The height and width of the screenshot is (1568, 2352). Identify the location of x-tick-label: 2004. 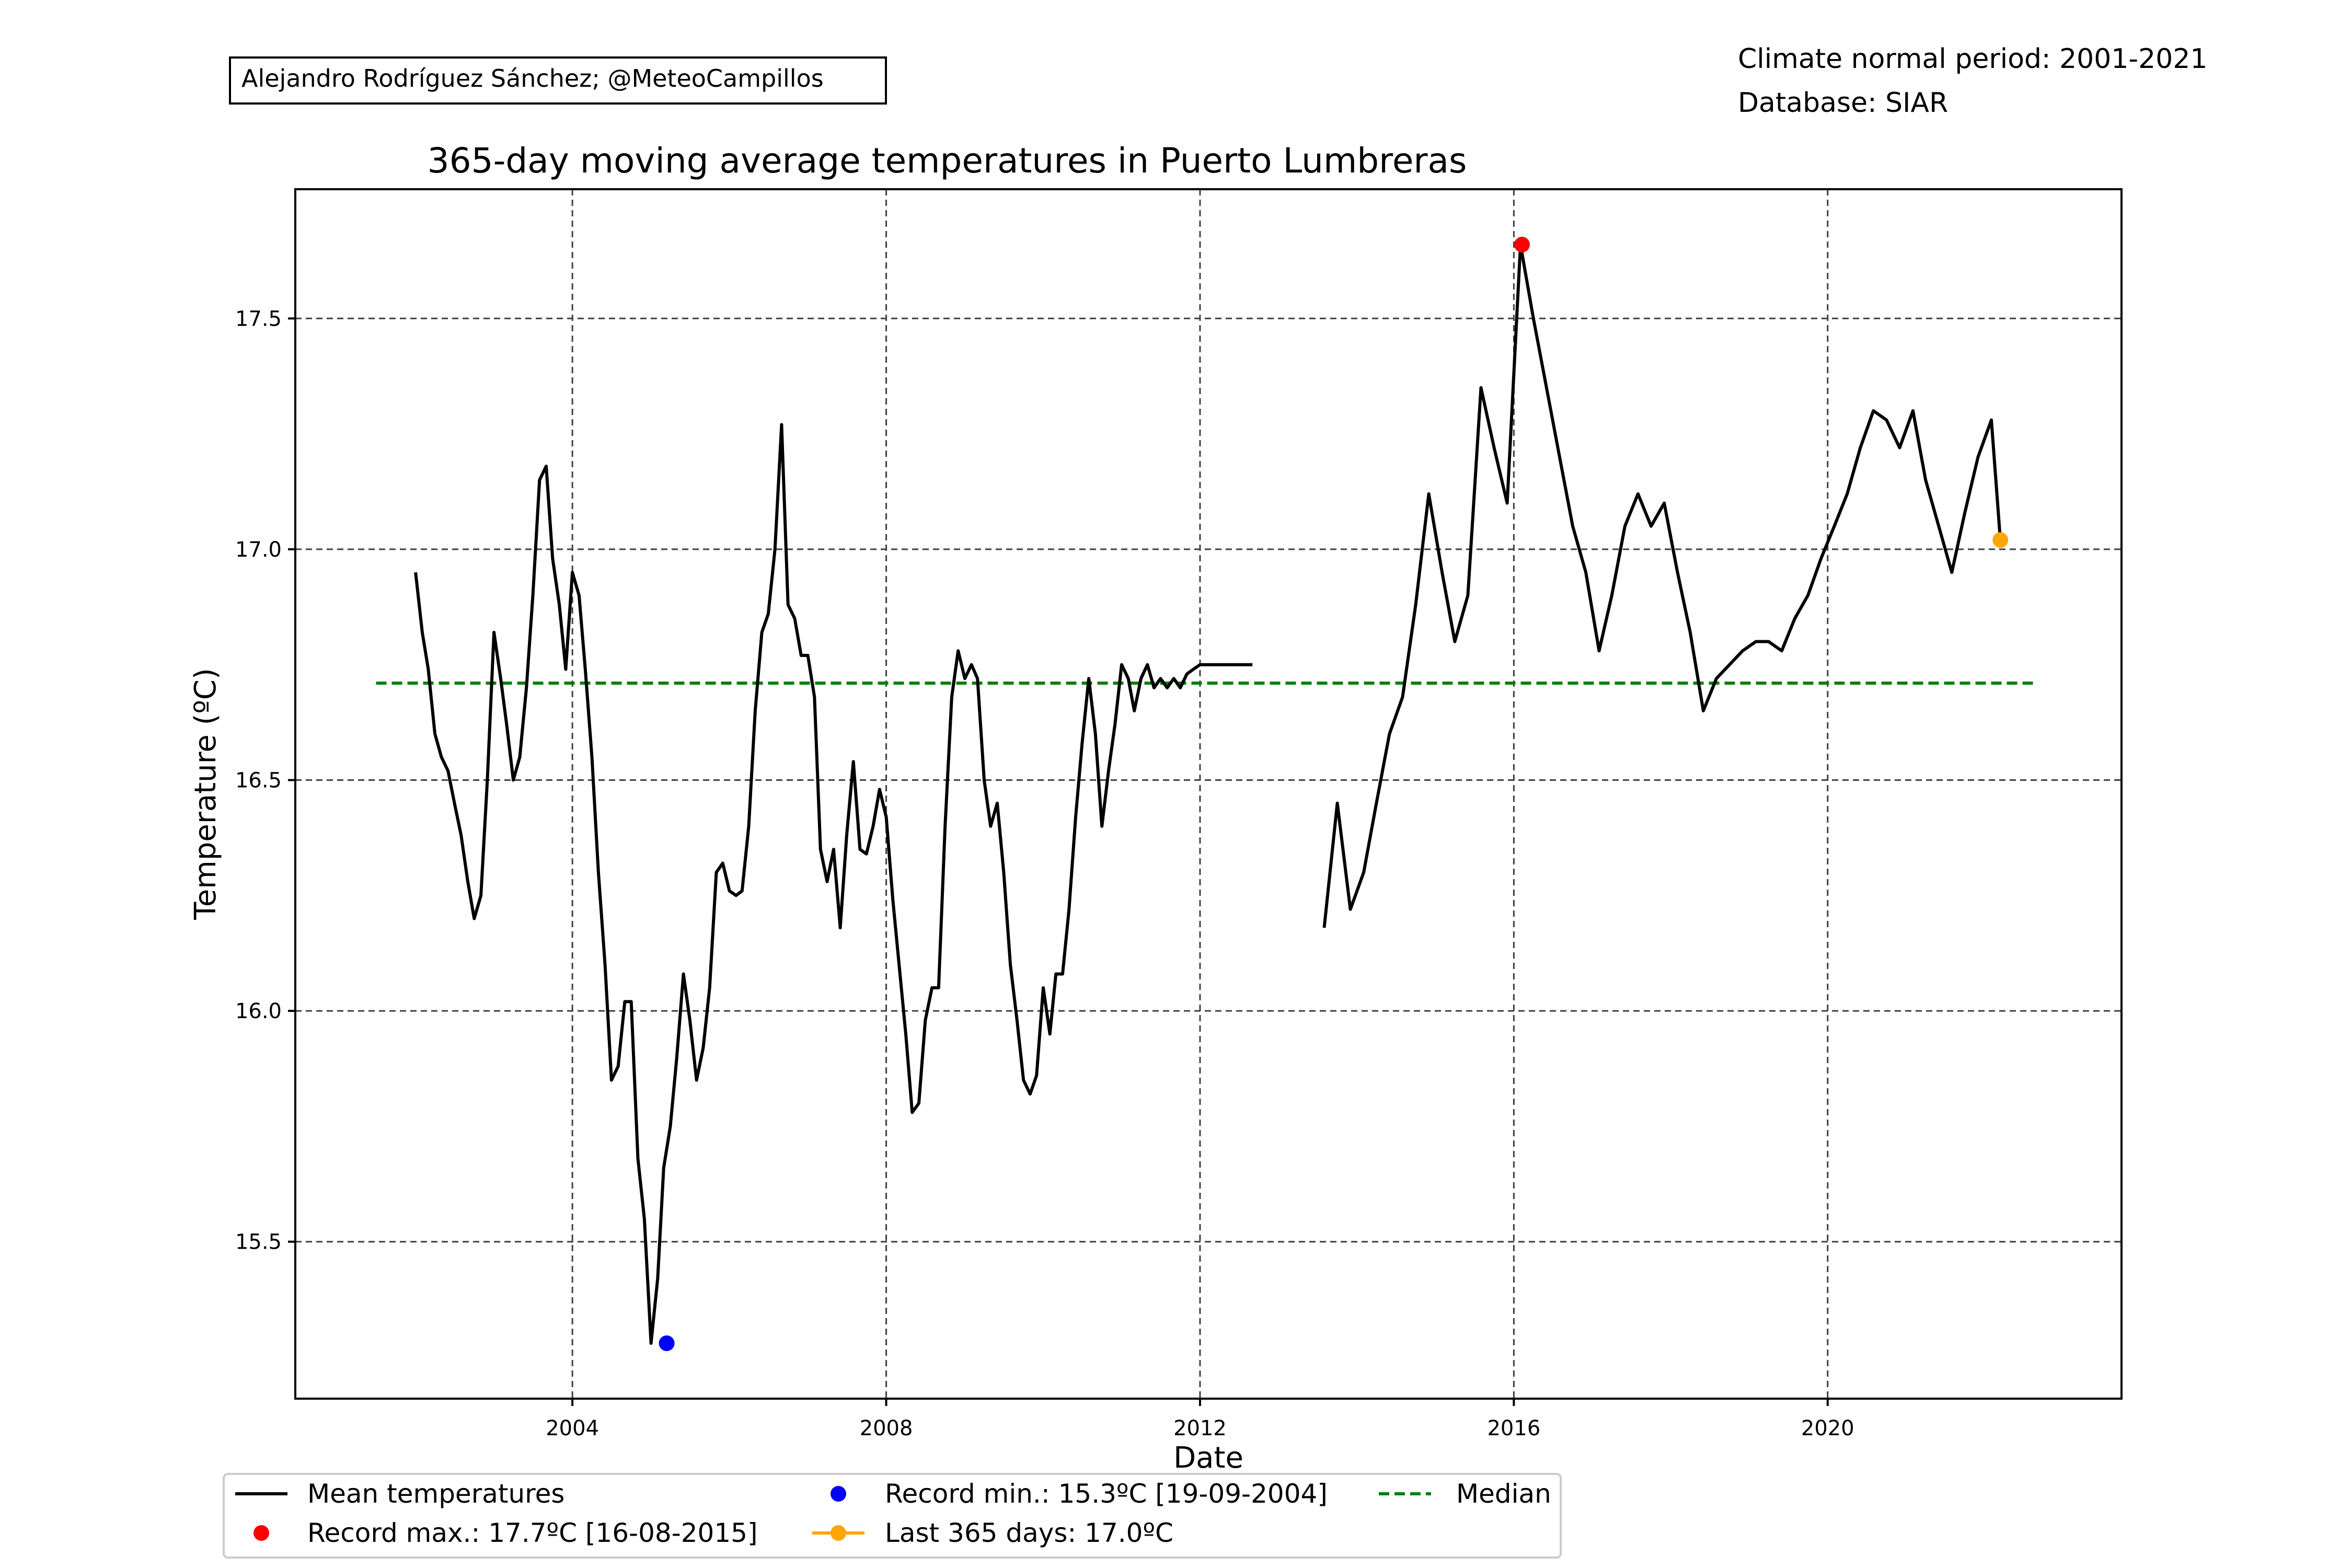
(572, 1428).